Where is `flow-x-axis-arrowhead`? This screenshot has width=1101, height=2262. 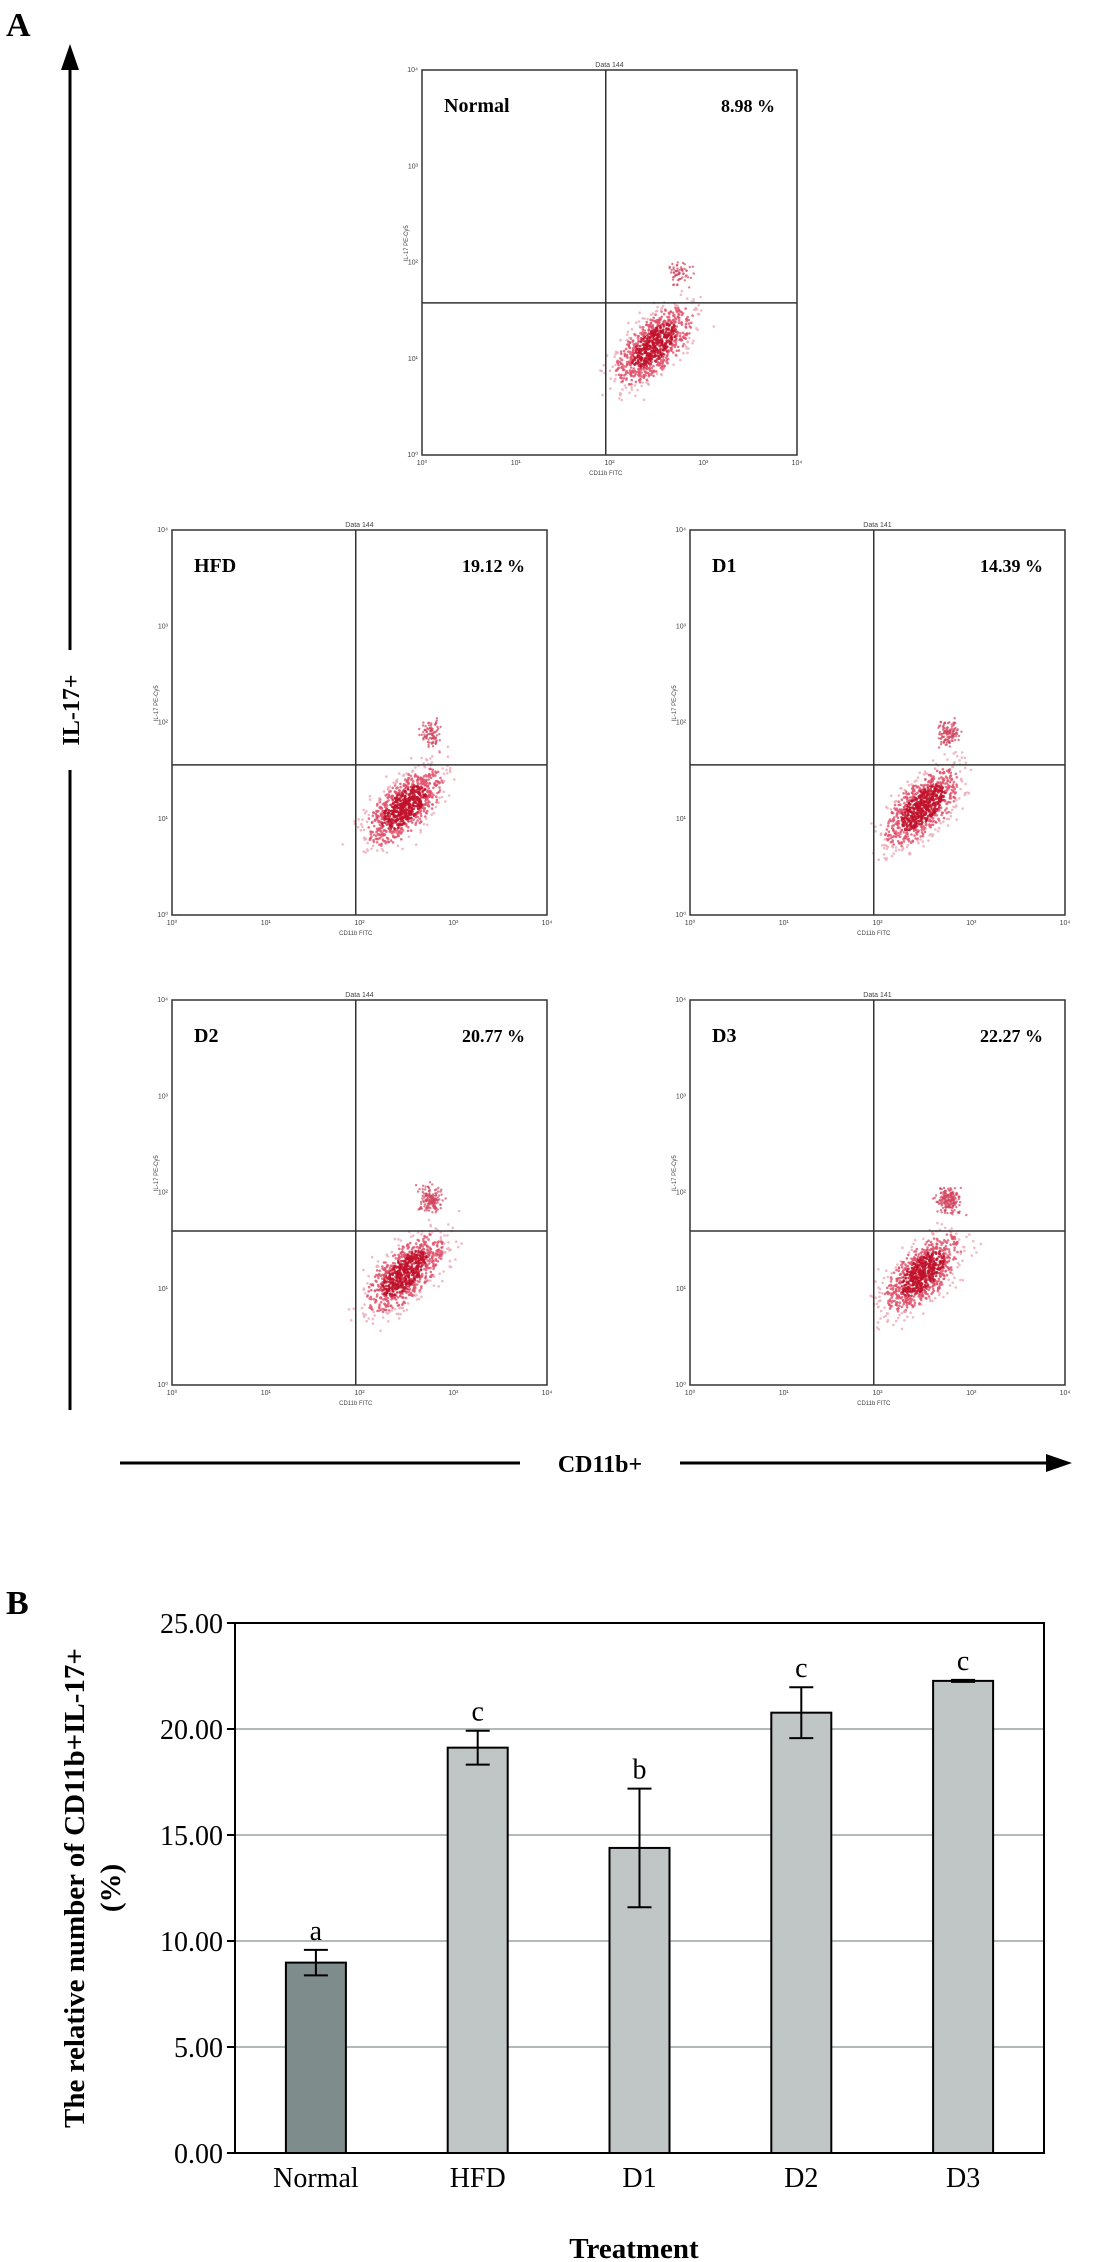 flow-x-axis-arrowhead is located at coordinates (1059, 1463).